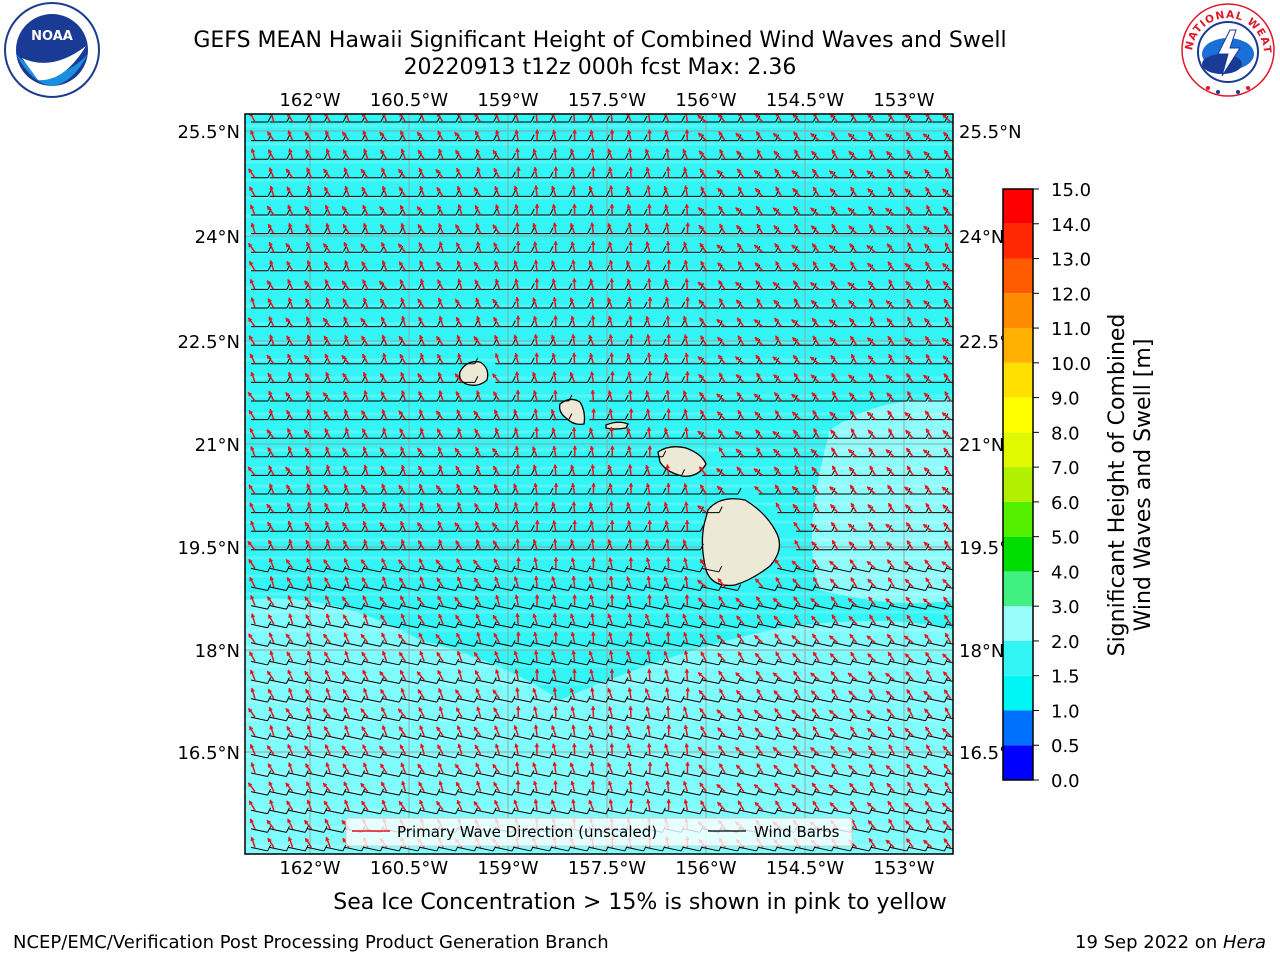  I want to click on colorbar-tick-label: 12.0, so click(1071, 294).